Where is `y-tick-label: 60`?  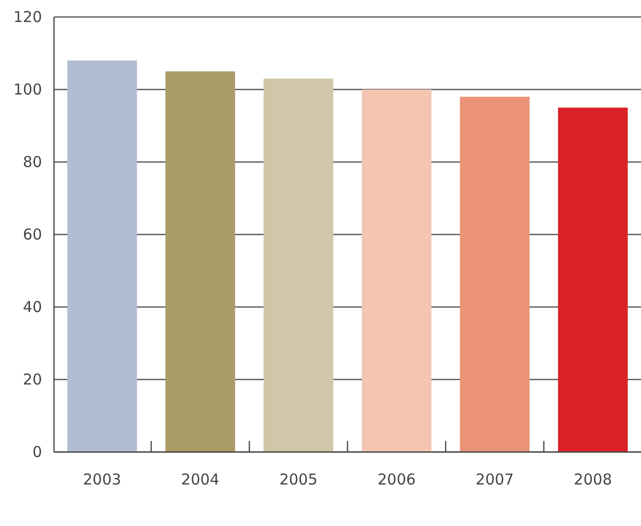 y-tick-label: 60 is located at coordinates (32, 234).